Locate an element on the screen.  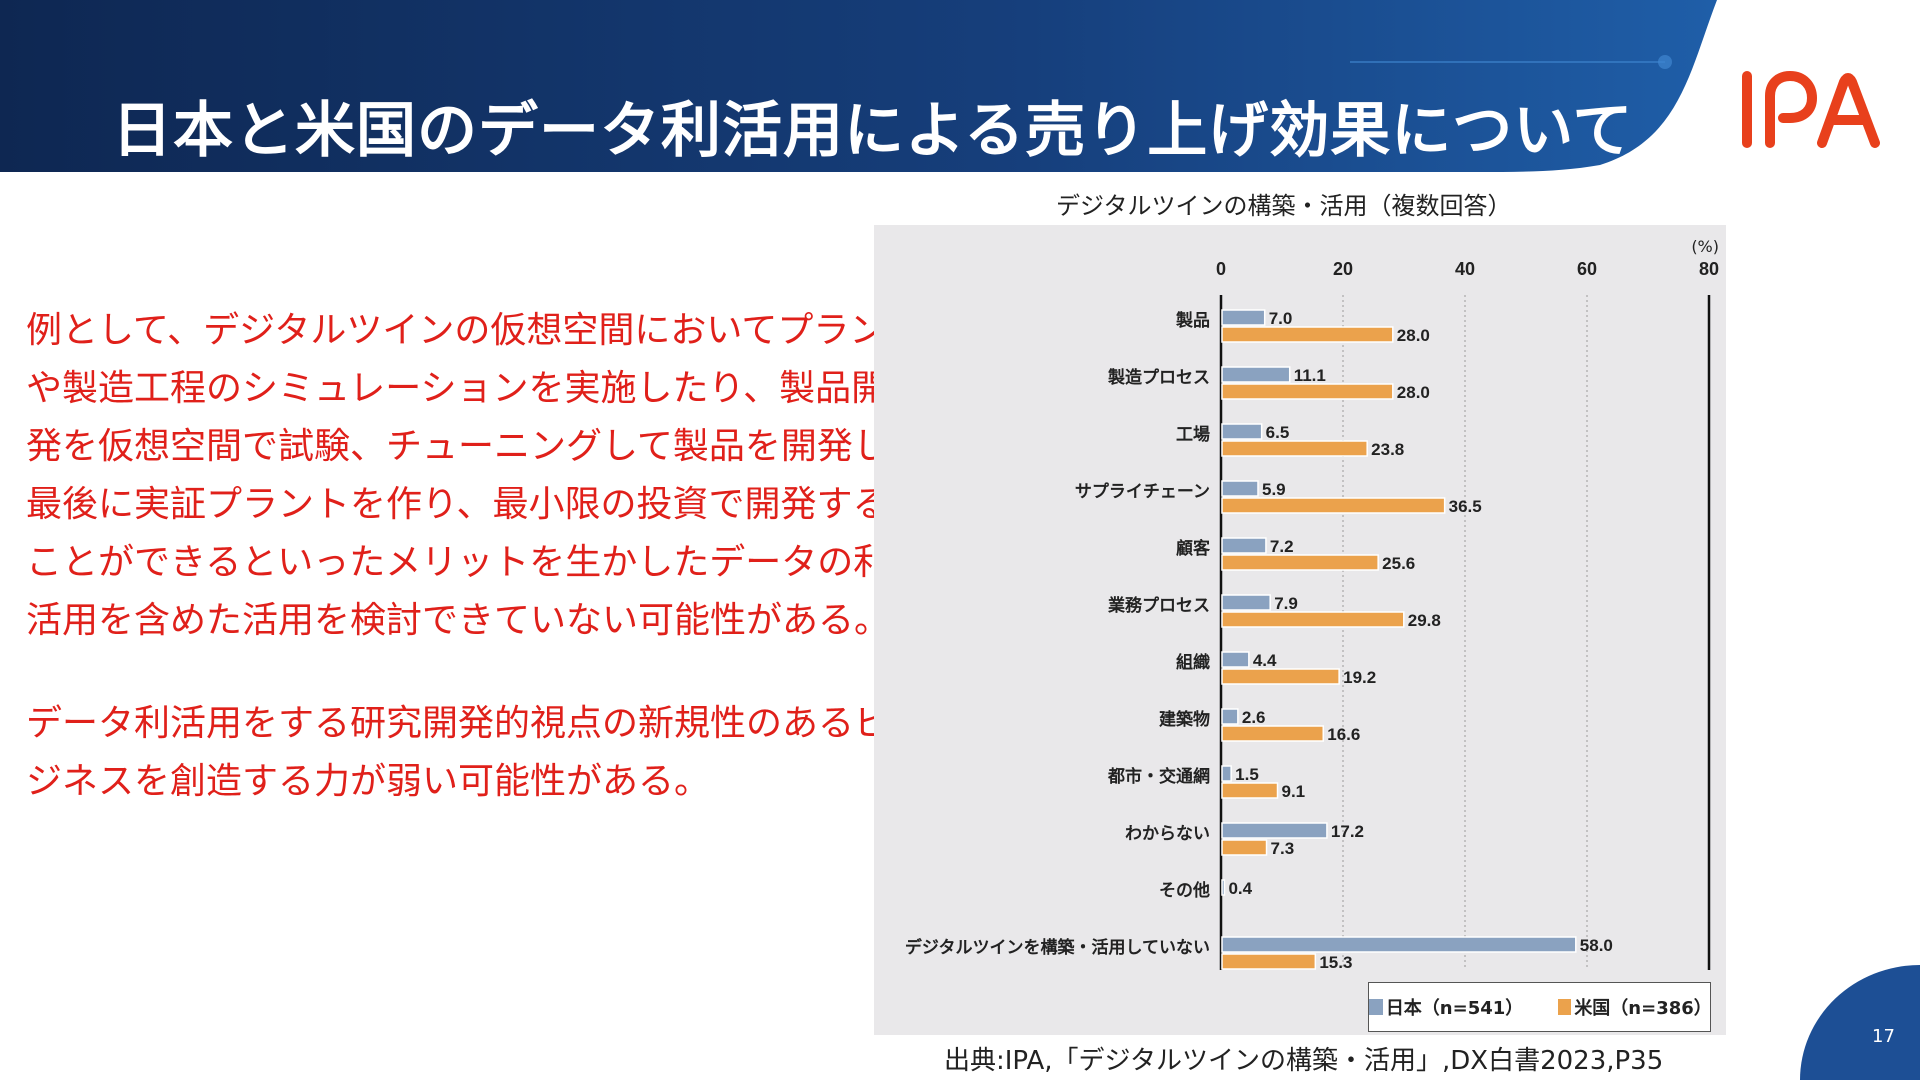
data-label: 6.5 is located at coordinates (1278, 432).